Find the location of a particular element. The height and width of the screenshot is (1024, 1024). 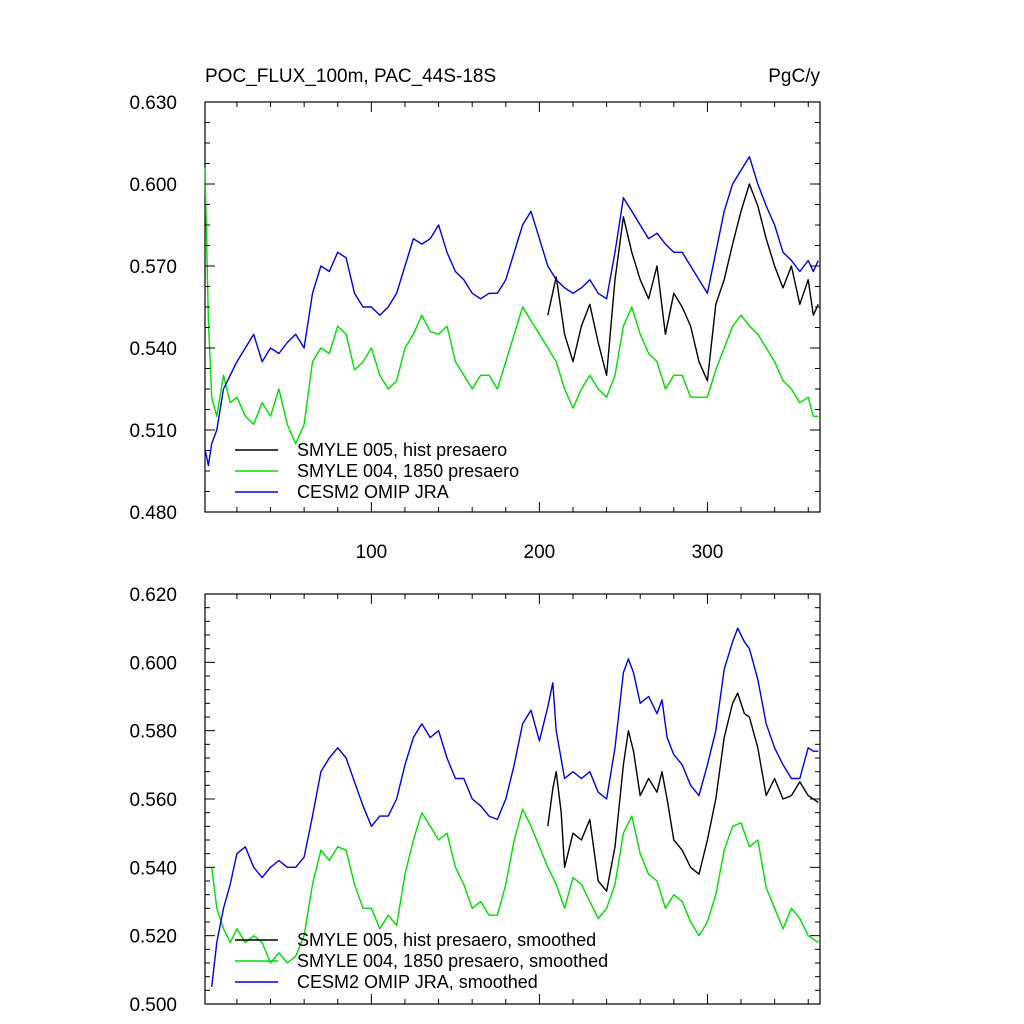

legend-label-1: SMYLE 004, 1850 presaero is located at coordinates (408, 471).